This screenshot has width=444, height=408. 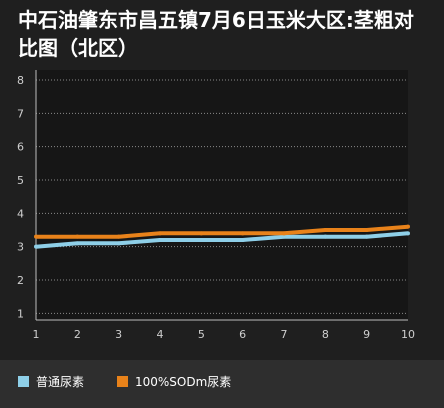 What do you see at coordinates (20, 113) in the screenshot?
I see `y-tick-label-7: 7` at bounding box center [20, 113].